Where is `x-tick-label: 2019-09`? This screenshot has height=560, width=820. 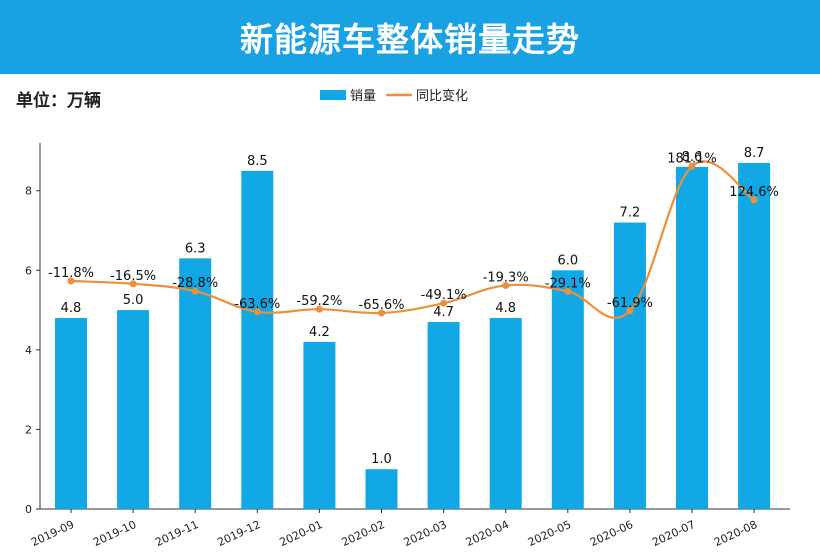
x-tick-label: 2019-09 is located at coordinates (52, 533).